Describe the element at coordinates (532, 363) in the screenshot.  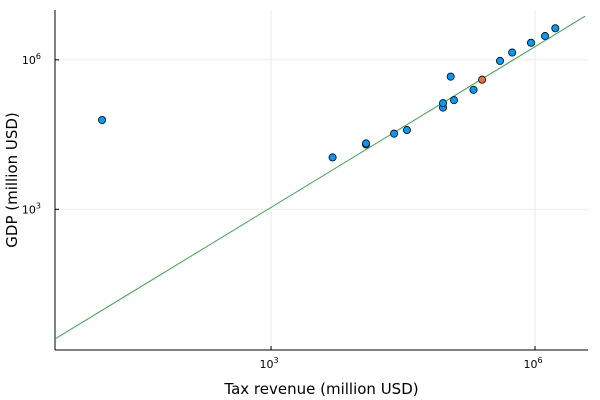
I see `x-tick-label: 10⁶` at that location.